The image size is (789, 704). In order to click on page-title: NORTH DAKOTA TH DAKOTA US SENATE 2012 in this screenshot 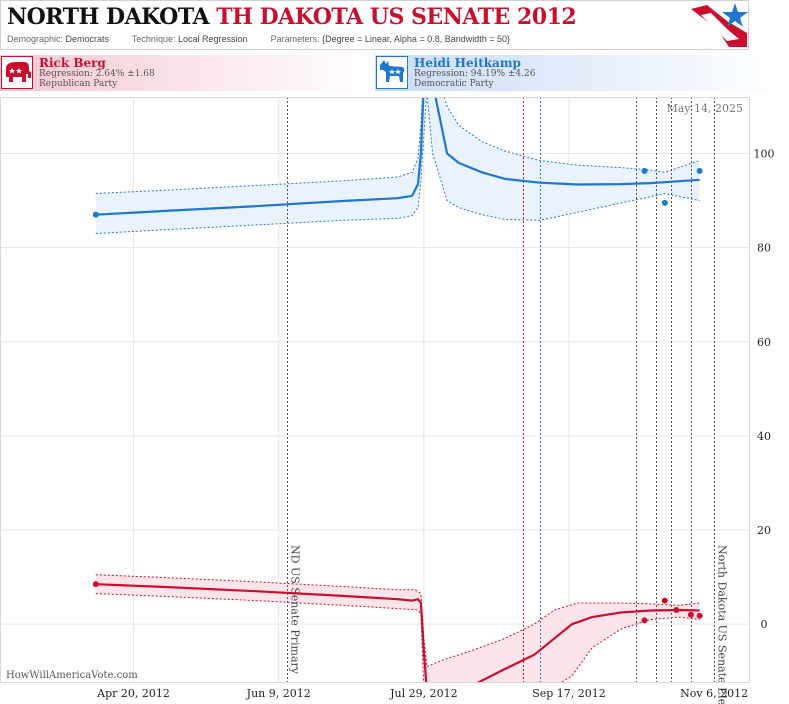, I will do `click(292, 17)`.